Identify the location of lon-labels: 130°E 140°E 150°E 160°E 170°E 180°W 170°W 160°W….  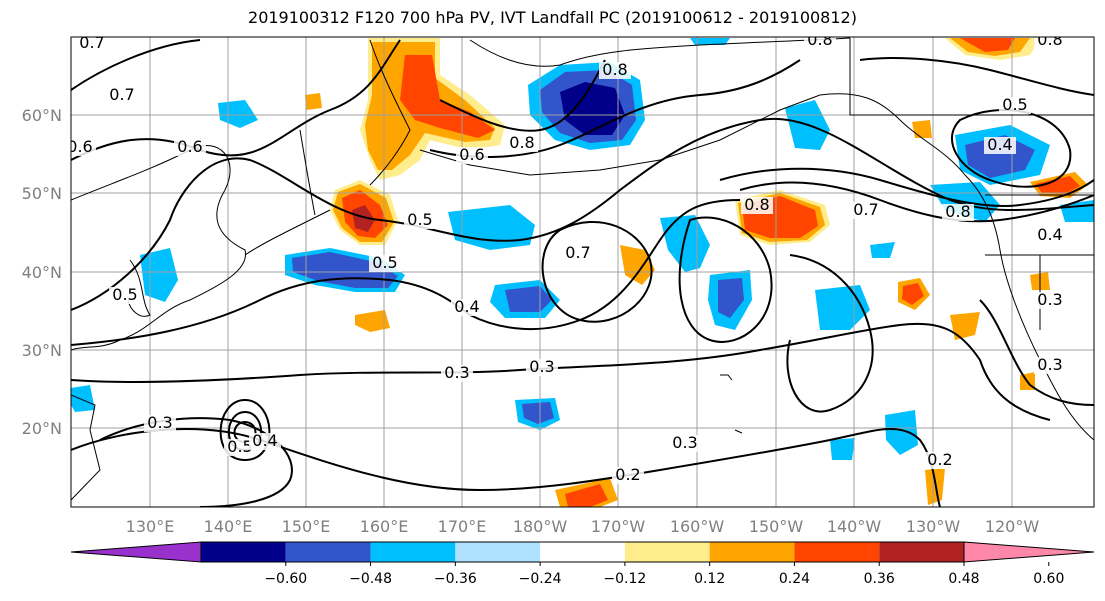
(583, 526).